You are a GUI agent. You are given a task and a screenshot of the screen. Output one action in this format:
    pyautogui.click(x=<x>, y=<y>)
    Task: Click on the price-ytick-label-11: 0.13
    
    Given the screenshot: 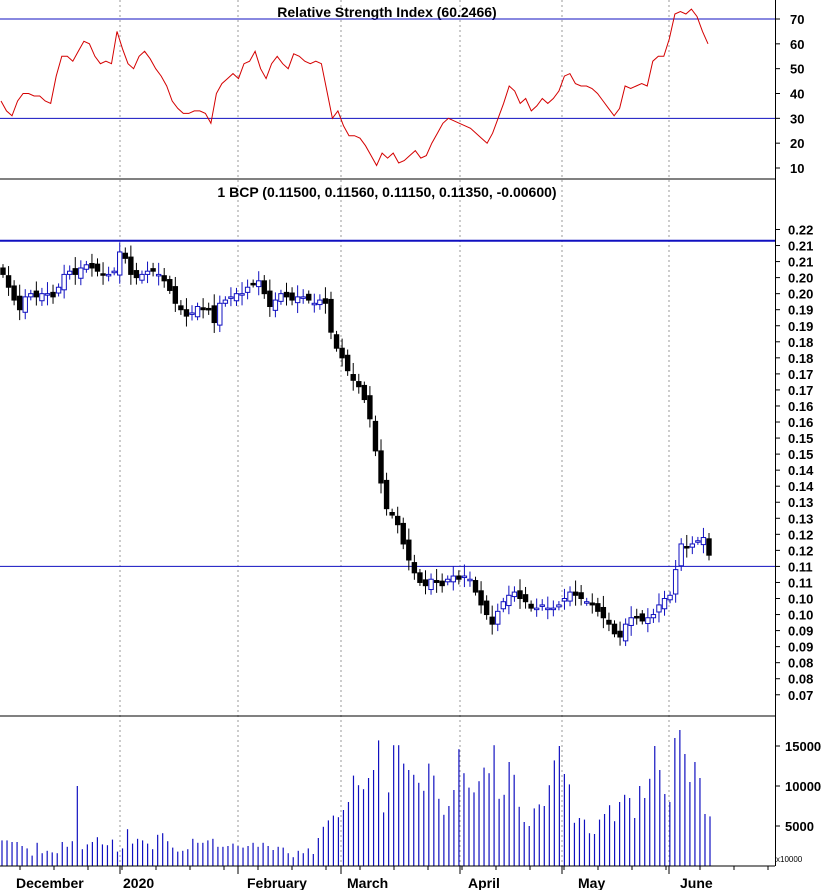 What is the action you would take?
    pyautogui.click(x=800, y=518)
    